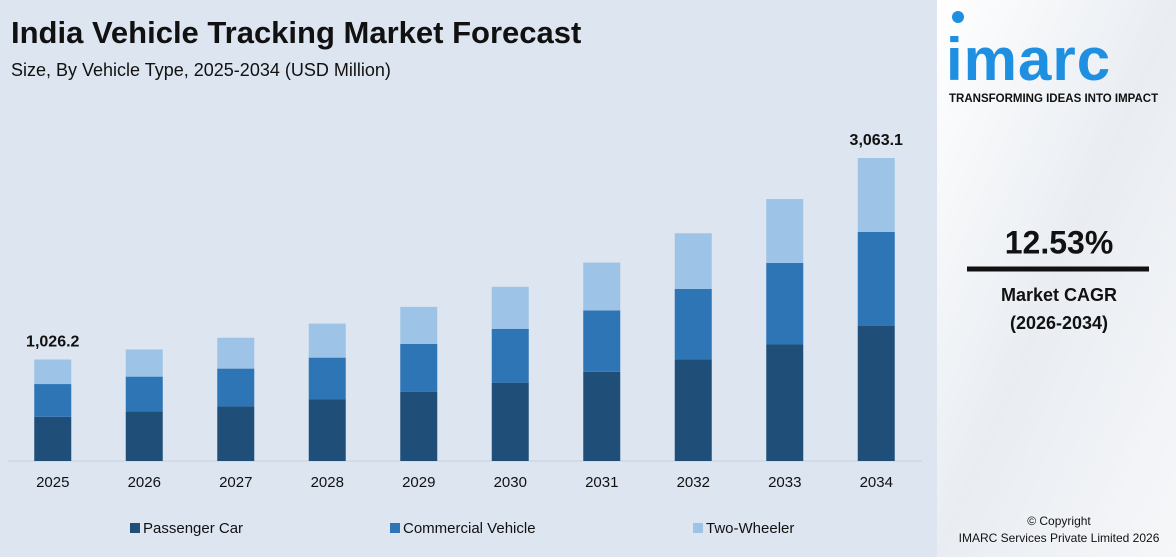 This screenshot has width=1176, height=557. What do you see at coordinates (958, 17) in the screenshot?
I see `logo-dot` at bounding box center [958, 17].